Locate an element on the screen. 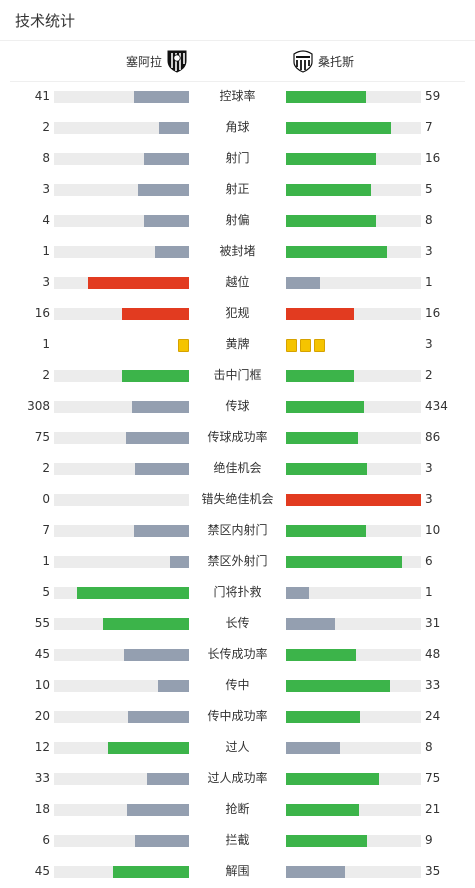  home-value: 3 is located at coordinates (46, 282).